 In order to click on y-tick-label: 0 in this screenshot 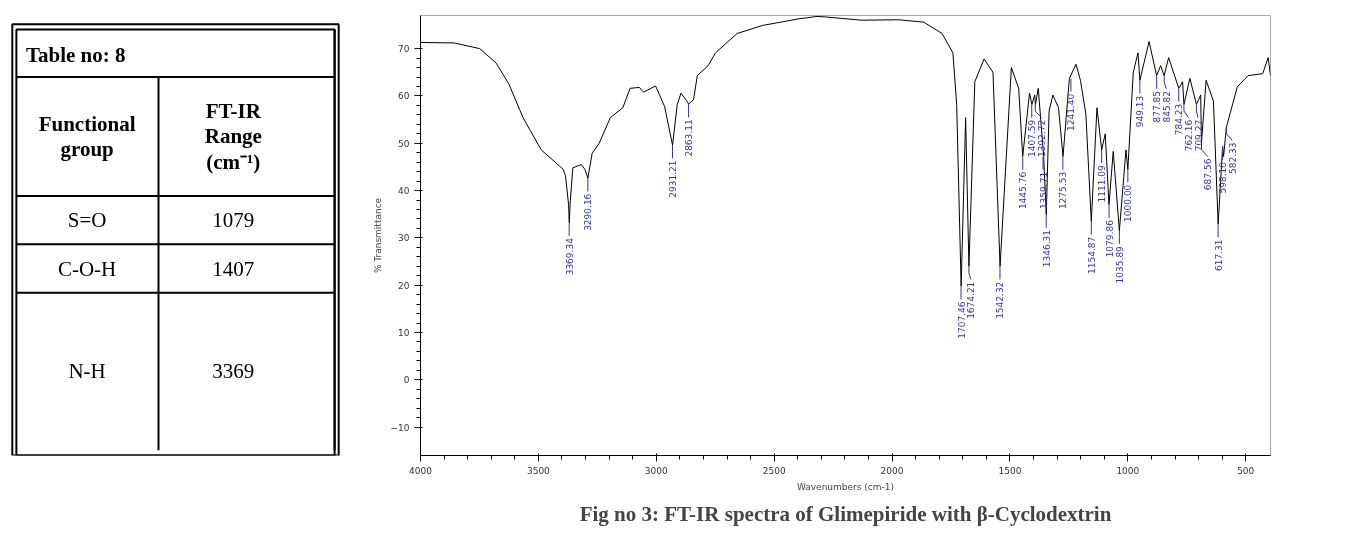, I will do `click(406, 380)`.